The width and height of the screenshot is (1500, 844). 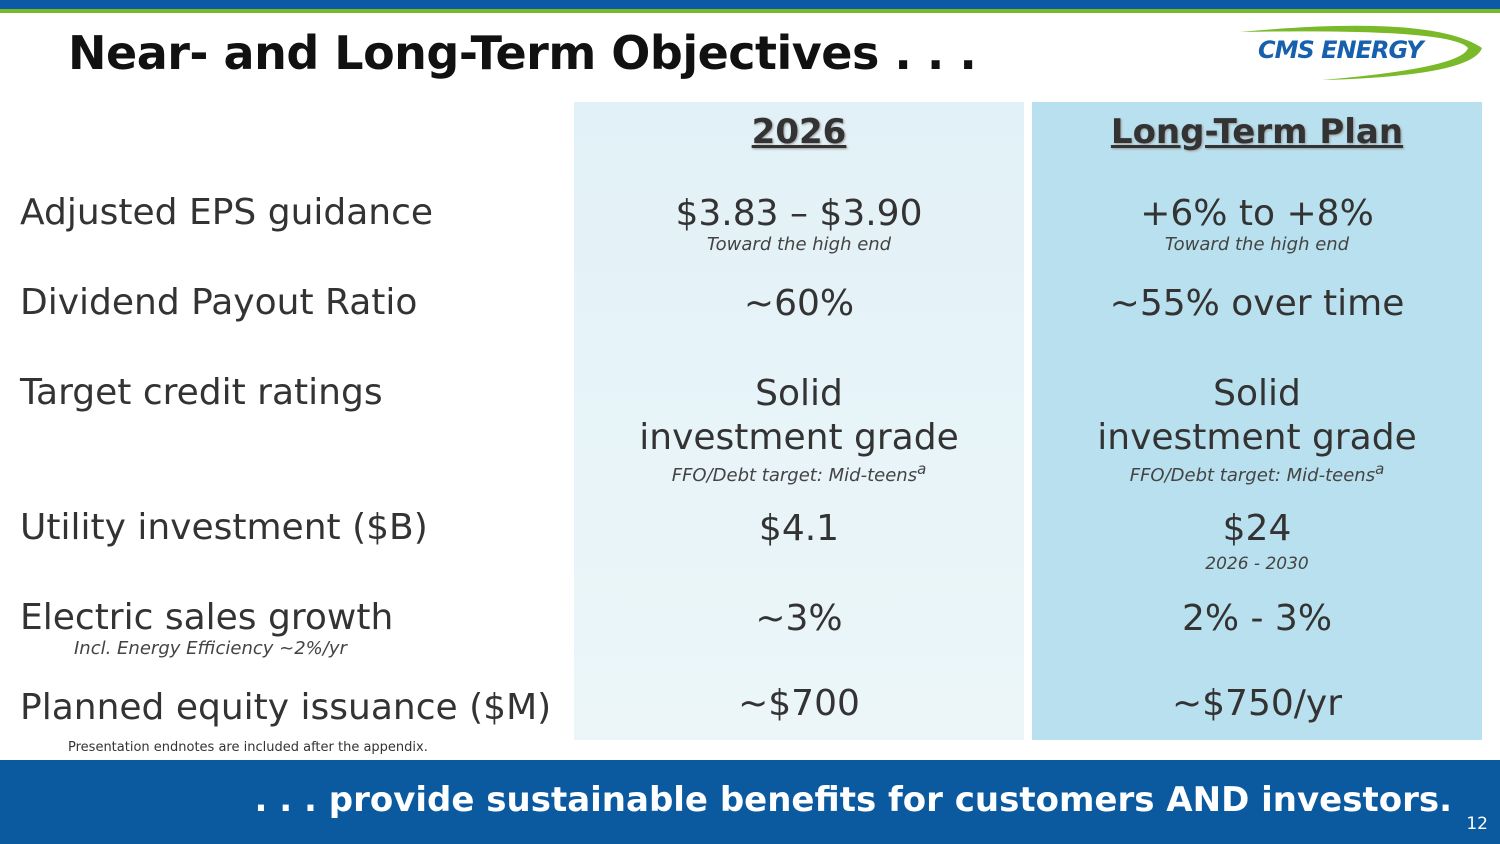 I want to click on row-label: Planned equity issuance ($M), so click(x=286, y=707).